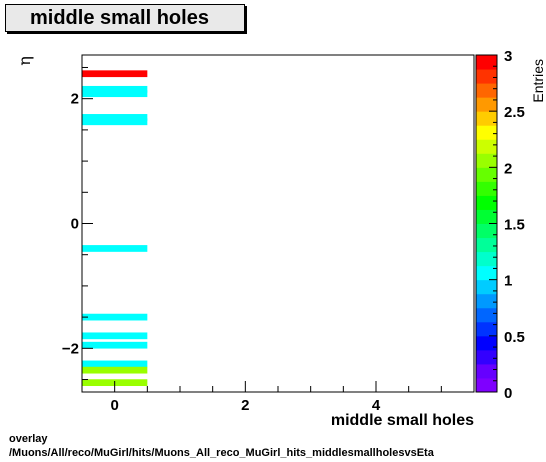 Image resolution: width=546 pixels, height=462 pixels. Describe the element at coordinates (508, 56) in the screenshot. I see `colorbar-tick-label: 3` at that location.